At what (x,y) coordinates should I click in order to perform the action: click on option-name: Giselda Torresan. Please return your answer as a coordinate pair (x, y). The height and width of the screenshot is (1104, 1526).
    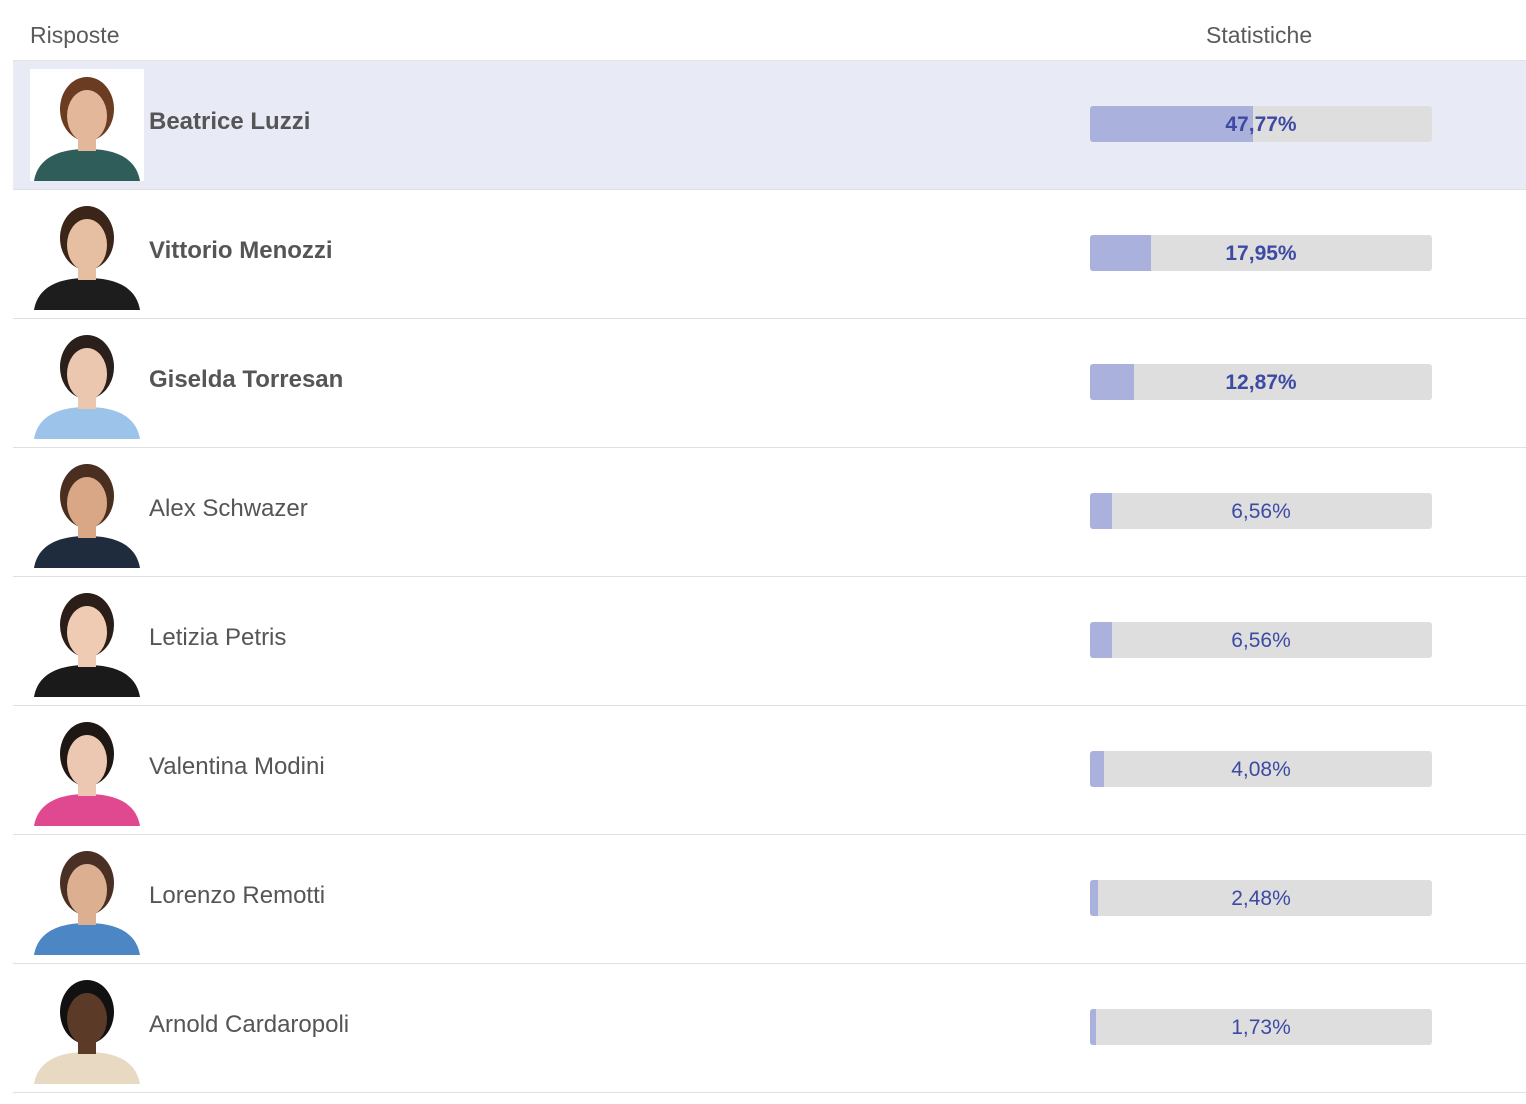
    Looking at the image, I should click on (246, 379).